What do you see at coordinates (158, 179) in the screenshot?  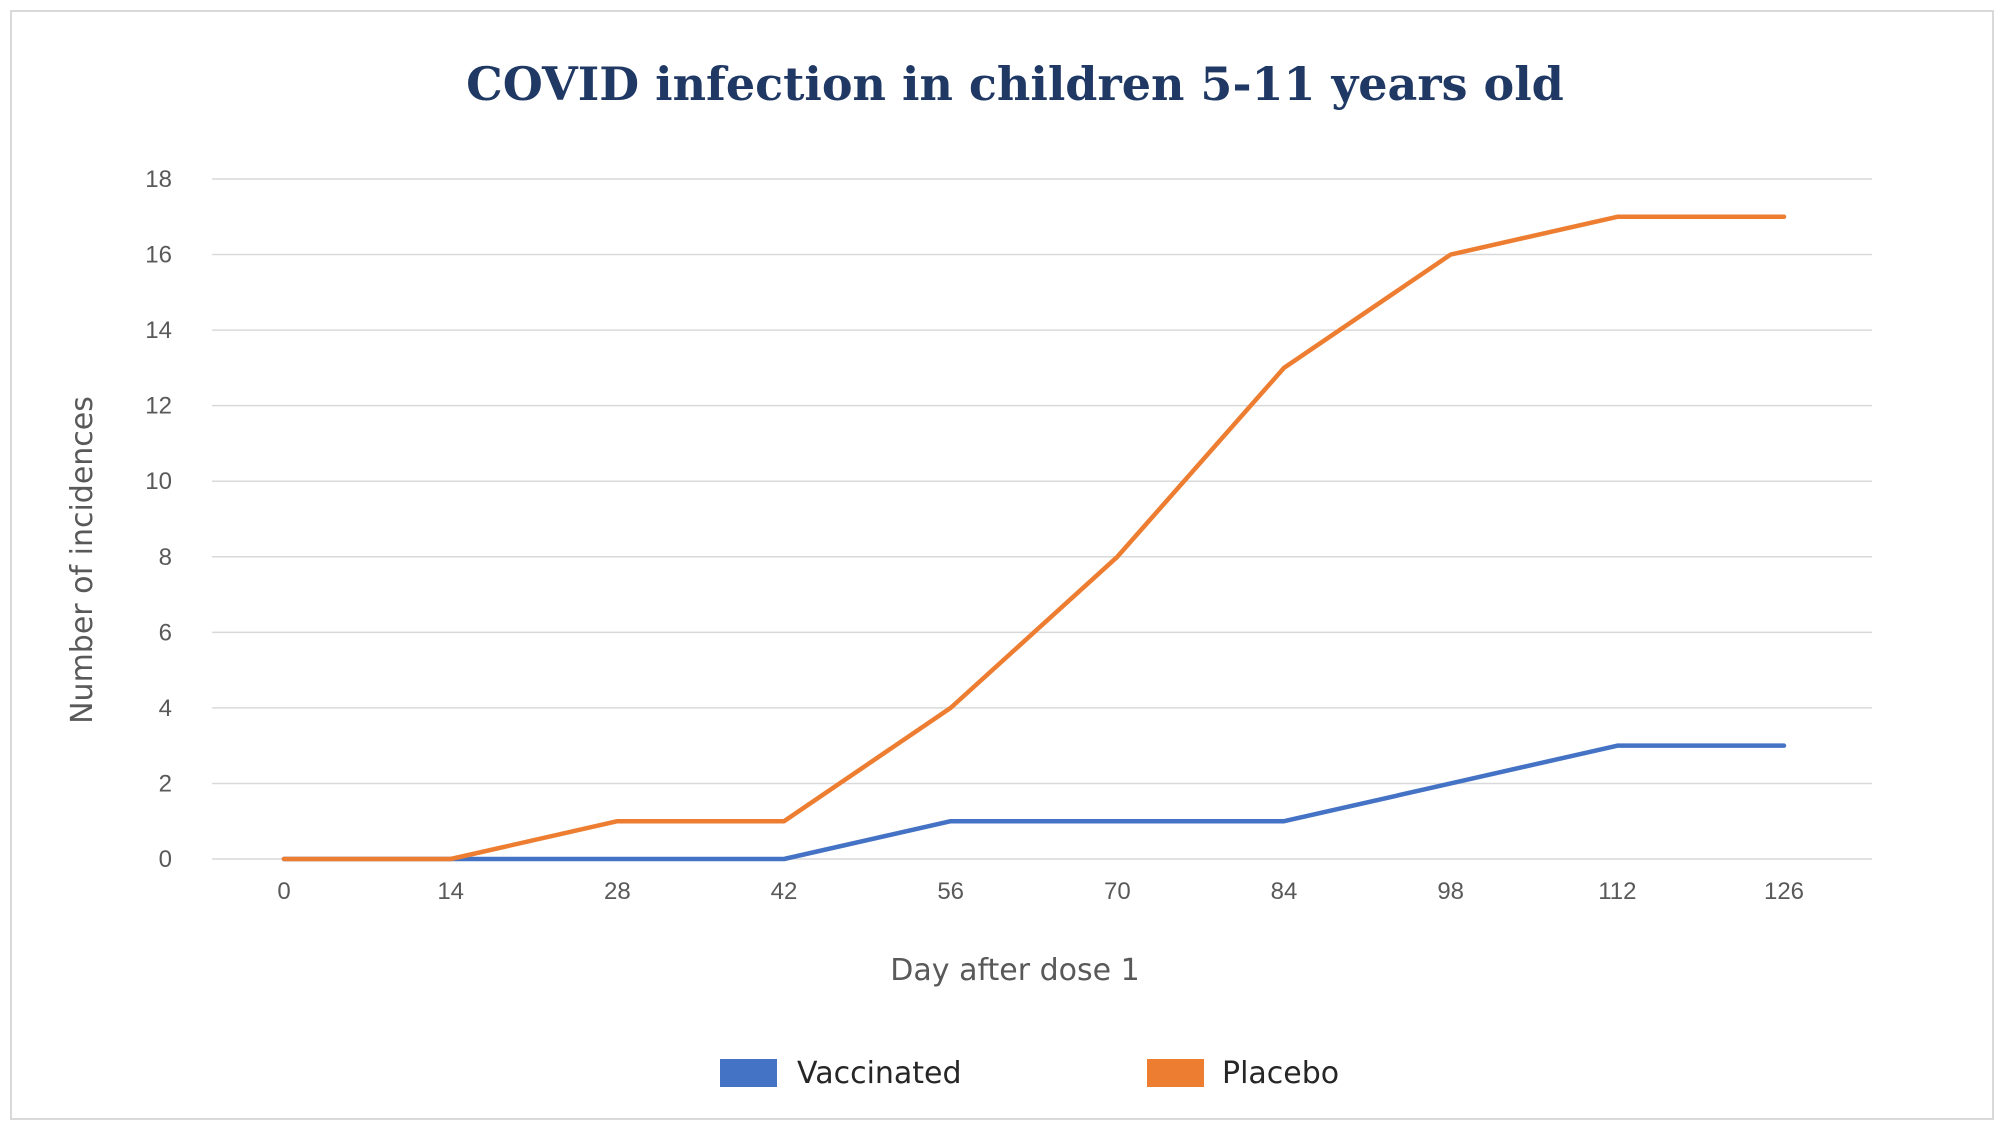 I see `y-tick-label: 18` at bounding box center [158, 179].